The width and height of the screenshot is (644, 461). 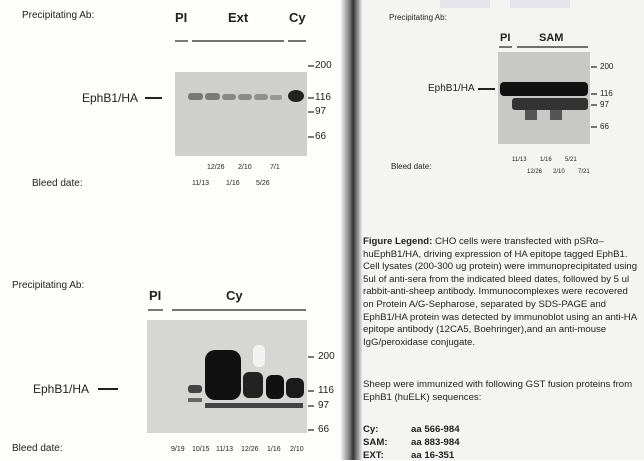 I want to click on immunogen-range: aa 566-984, so click(x=435, y=429).